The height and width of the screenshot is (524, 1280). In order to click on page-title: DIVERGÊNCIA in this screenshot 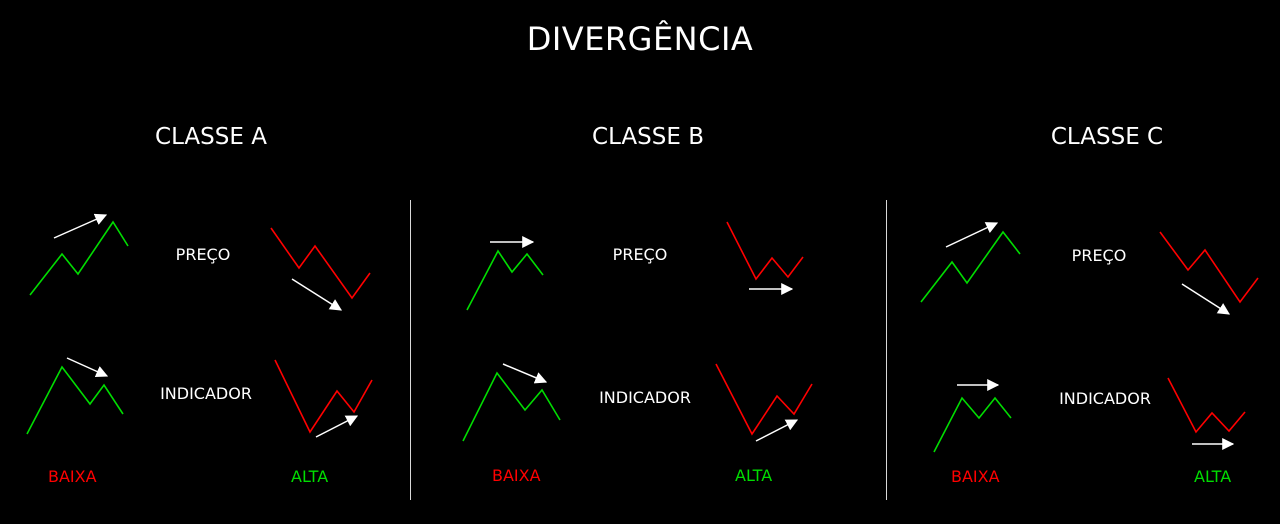, I will do `click(640, 39)`.